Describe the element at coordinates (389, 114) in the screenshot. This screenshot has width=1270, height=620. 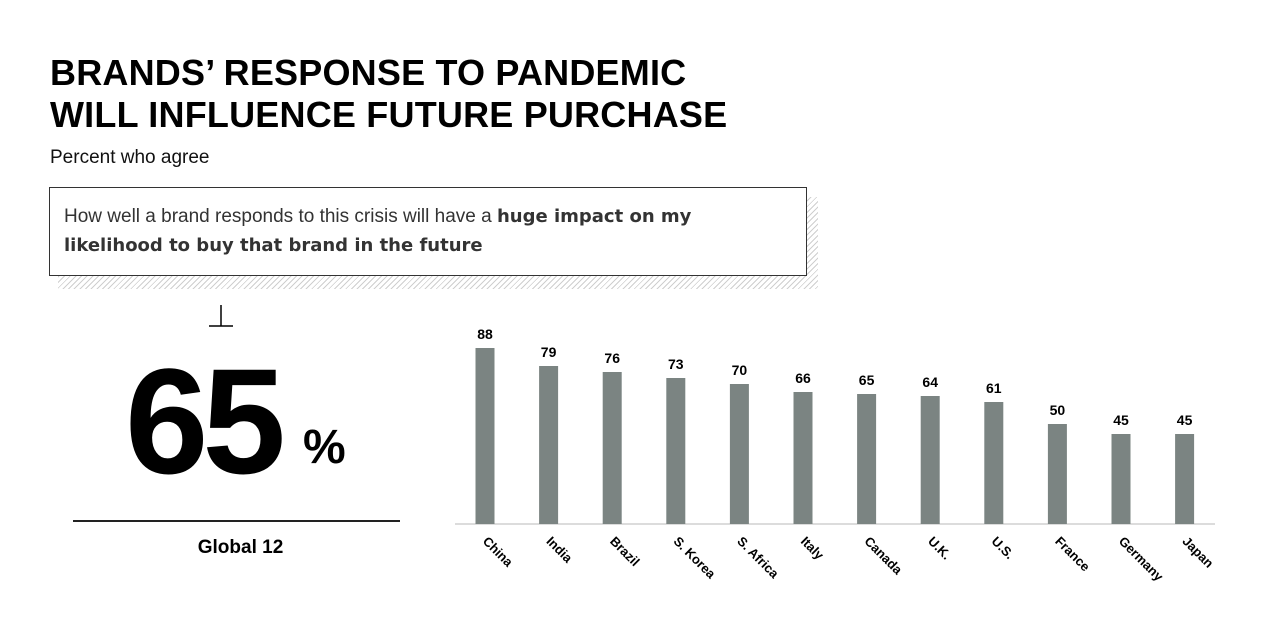
I see `title-line-2: WILL INFLUENCE FUTURE PURCHASE` at that location.